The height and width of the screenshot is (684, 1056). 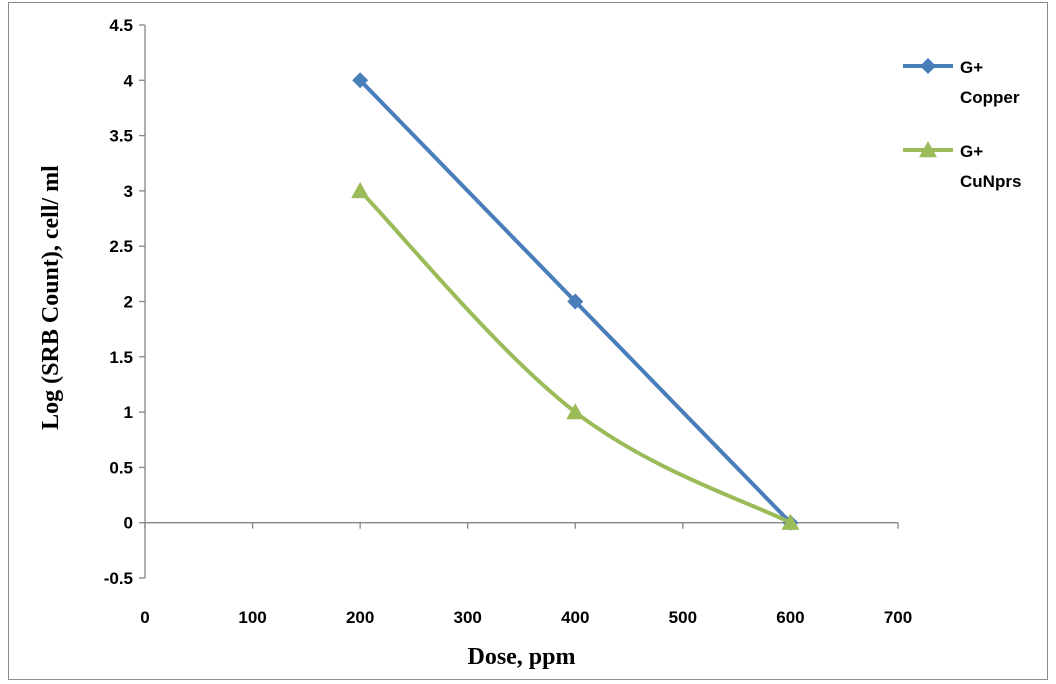 I want to click on y-tick-label: 3, so click(x=128, y=191).